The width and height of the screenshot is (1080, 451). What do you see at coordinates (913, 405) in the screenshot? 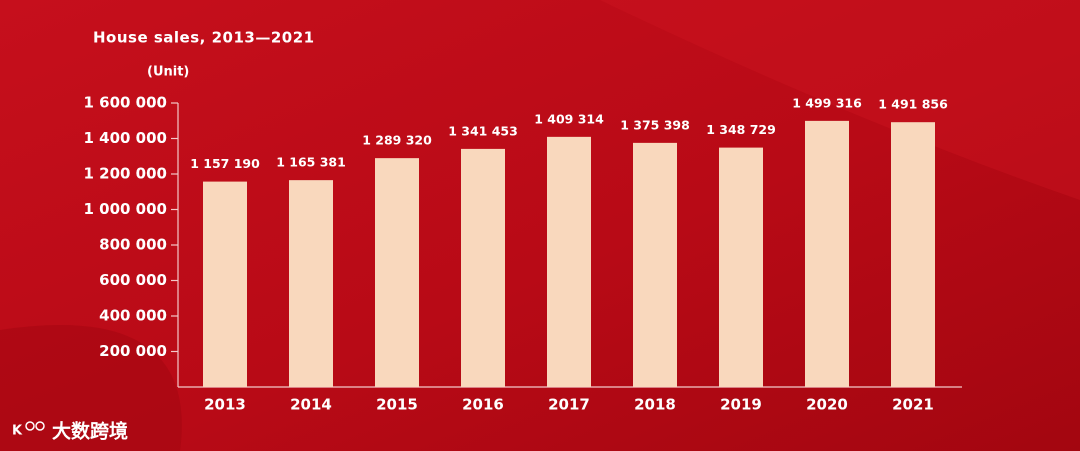
I see `x-tick-label: 2021` at bounding box center [913, 405].